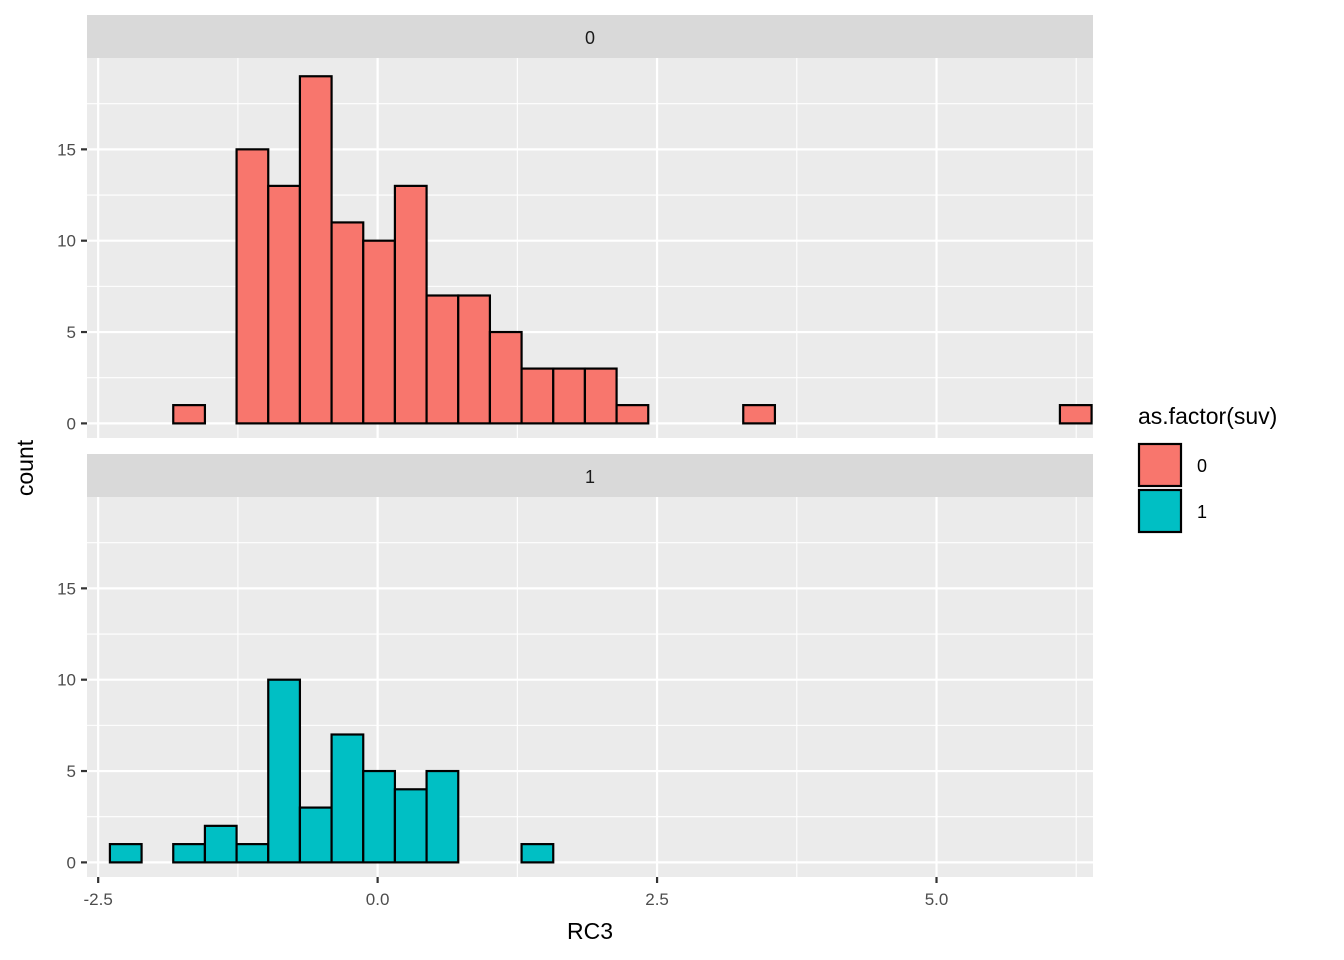 The width and height of the screenshot is (1344, 960). I want to click on legend-label-0: 0, so click(1202, 466).